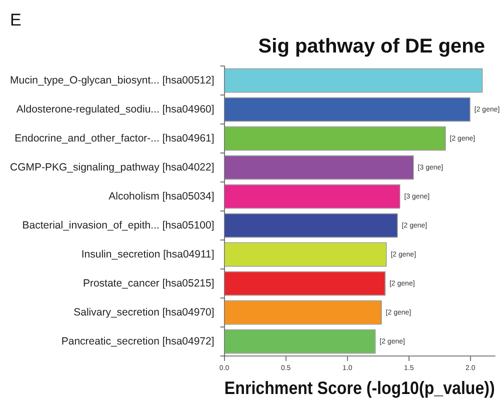 This screenshot has height=400, width=504. What do you see at coordinates (112, 167) in the screenshot?
I see `y-tick-label: CGMP-PKG_signaling_pathway [hsa04022]` at bounding box center [112, 167].